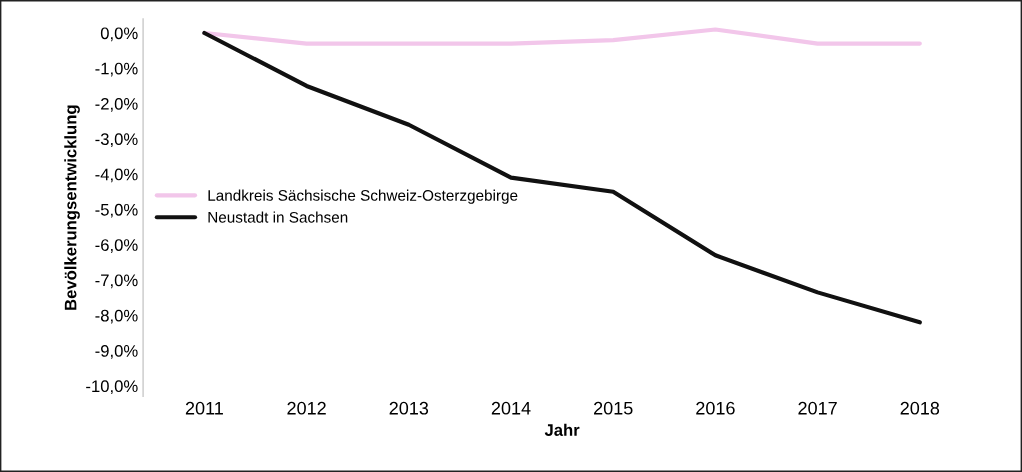  Describe the element at coordinates (116, 246) in the screenshot. I see `y-tick-label: -6,0%` at that location.